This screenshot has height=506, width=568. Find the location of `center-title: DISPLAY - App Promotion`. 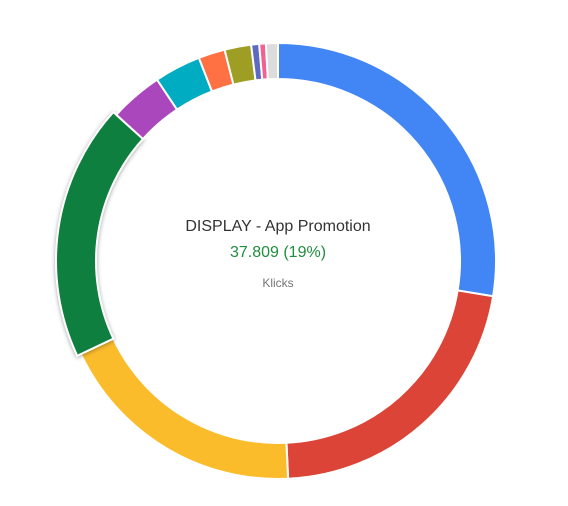

center-title: DISPLAY - App Promotion is located at coordinates (278, 226).